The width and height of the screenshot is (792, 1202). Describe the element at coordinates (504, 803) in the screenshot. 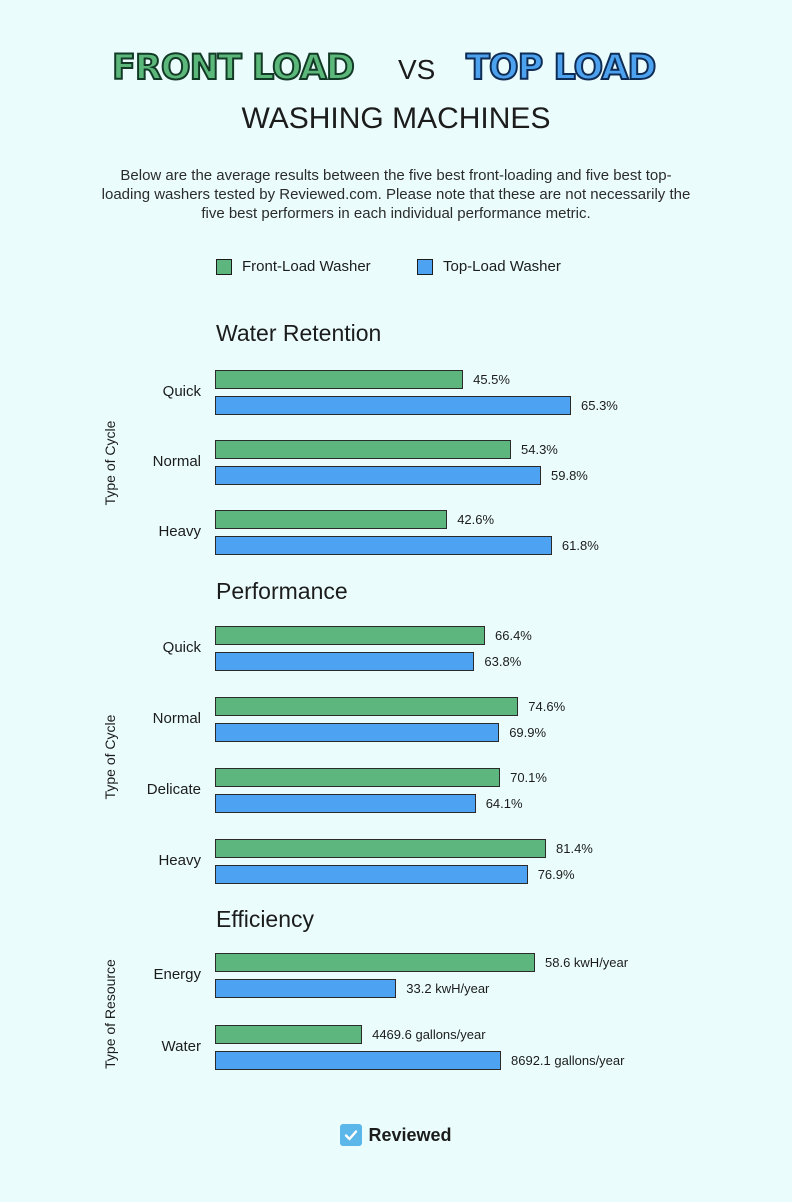

I see `data-label: 64.1%` at that location.